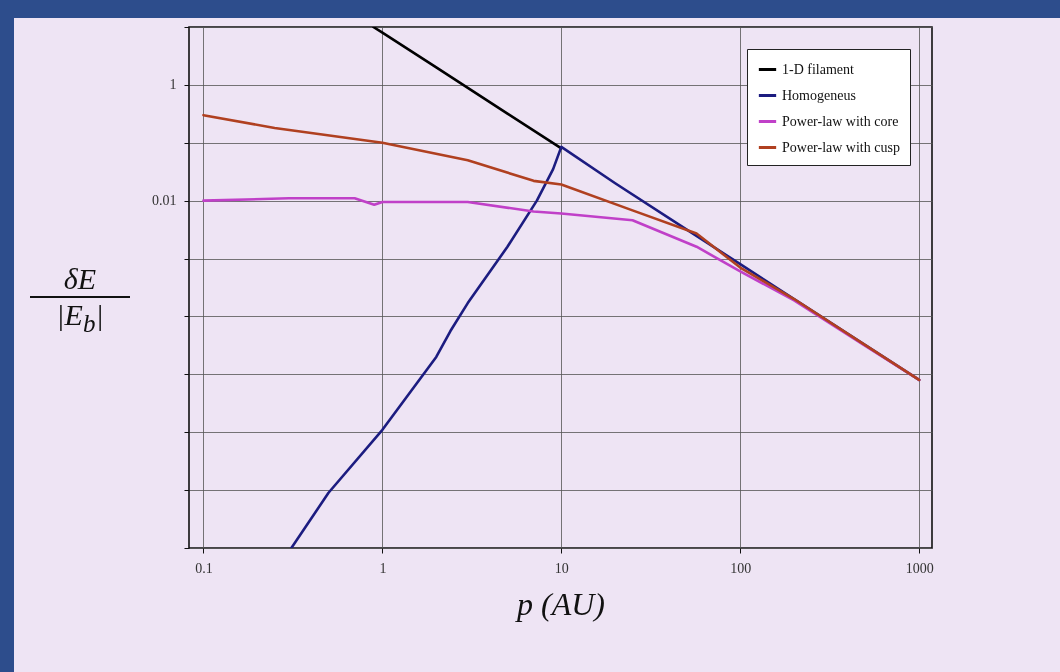 The image size is (1060, 672). I want to click on x-tick-label: 1000, so click(919, 568).